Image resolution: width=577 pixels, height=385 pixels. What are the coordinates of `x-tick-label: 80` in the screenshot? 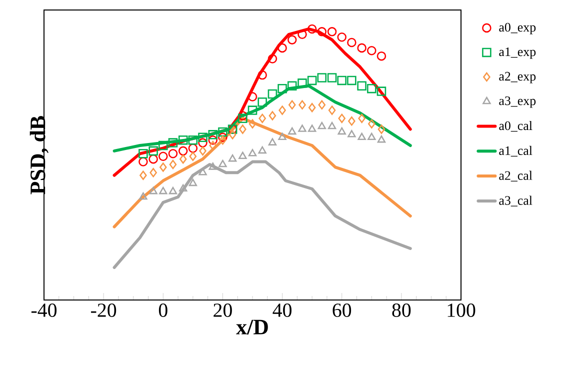 It's located at (401, 310).